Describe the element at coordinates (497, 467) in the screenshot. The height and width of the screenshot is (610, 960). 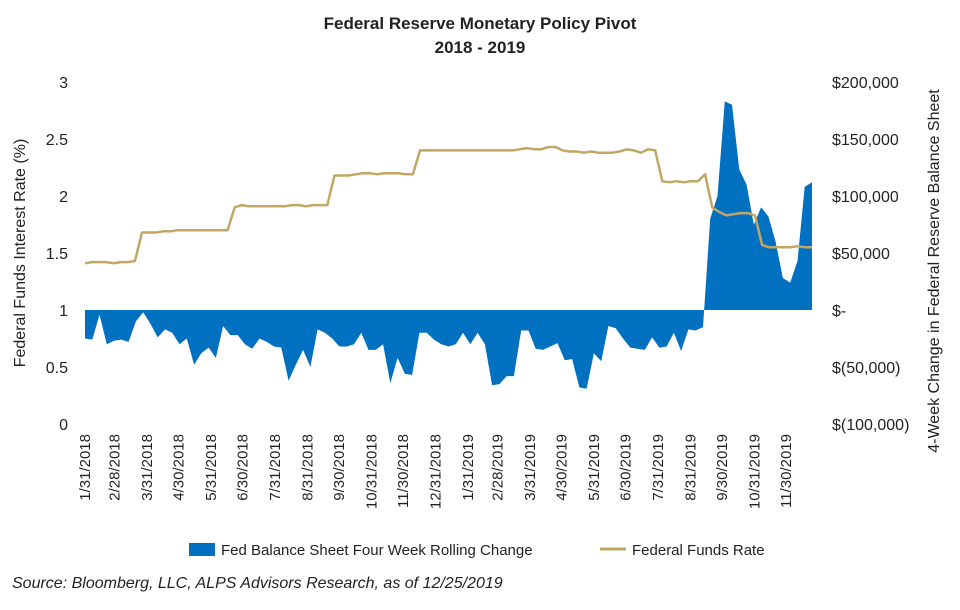
I see `x-tick-label: 2/28/2019` at that location.